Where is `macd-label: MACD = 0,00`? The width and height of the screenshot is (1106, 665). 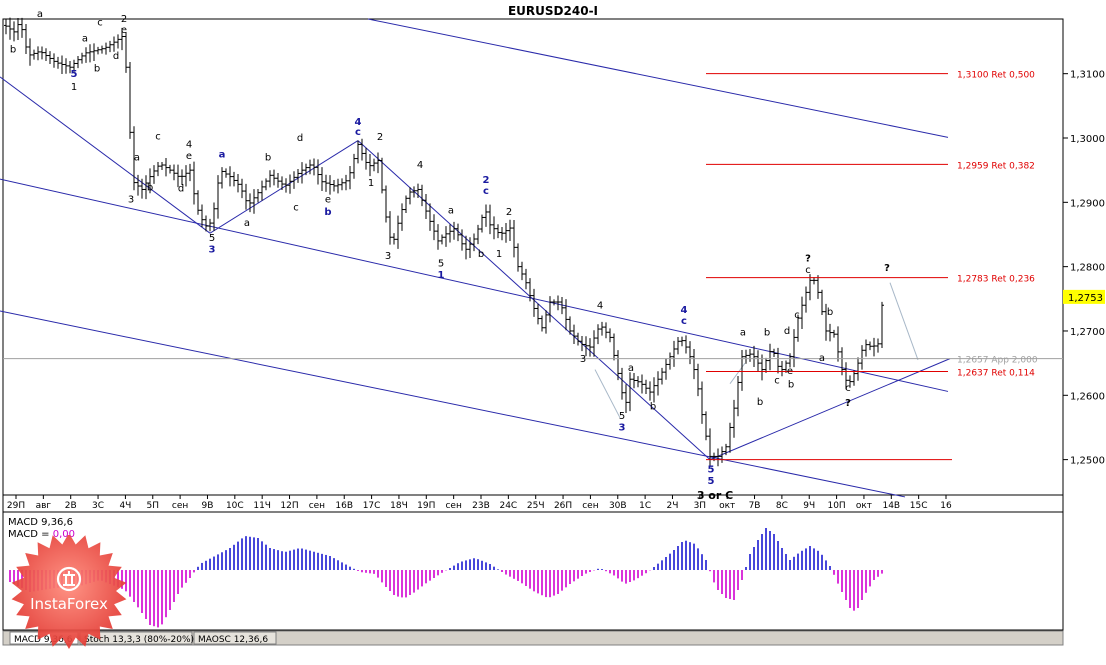 macd-label: MACD = 0,00 is located at coordinates (41, 534).